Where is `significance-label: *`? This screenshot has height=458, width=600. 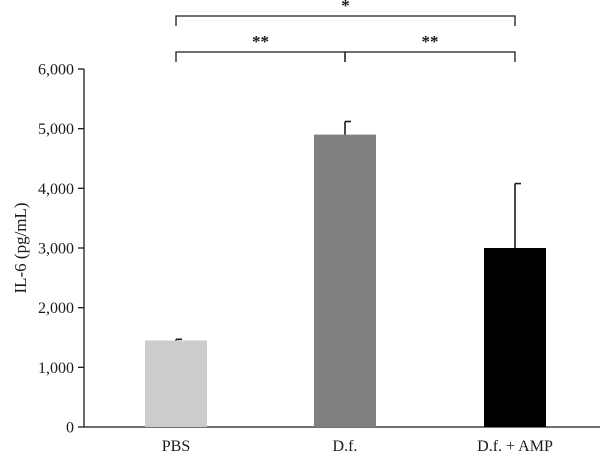
significance-label: * is located at coordinates (345, 7).